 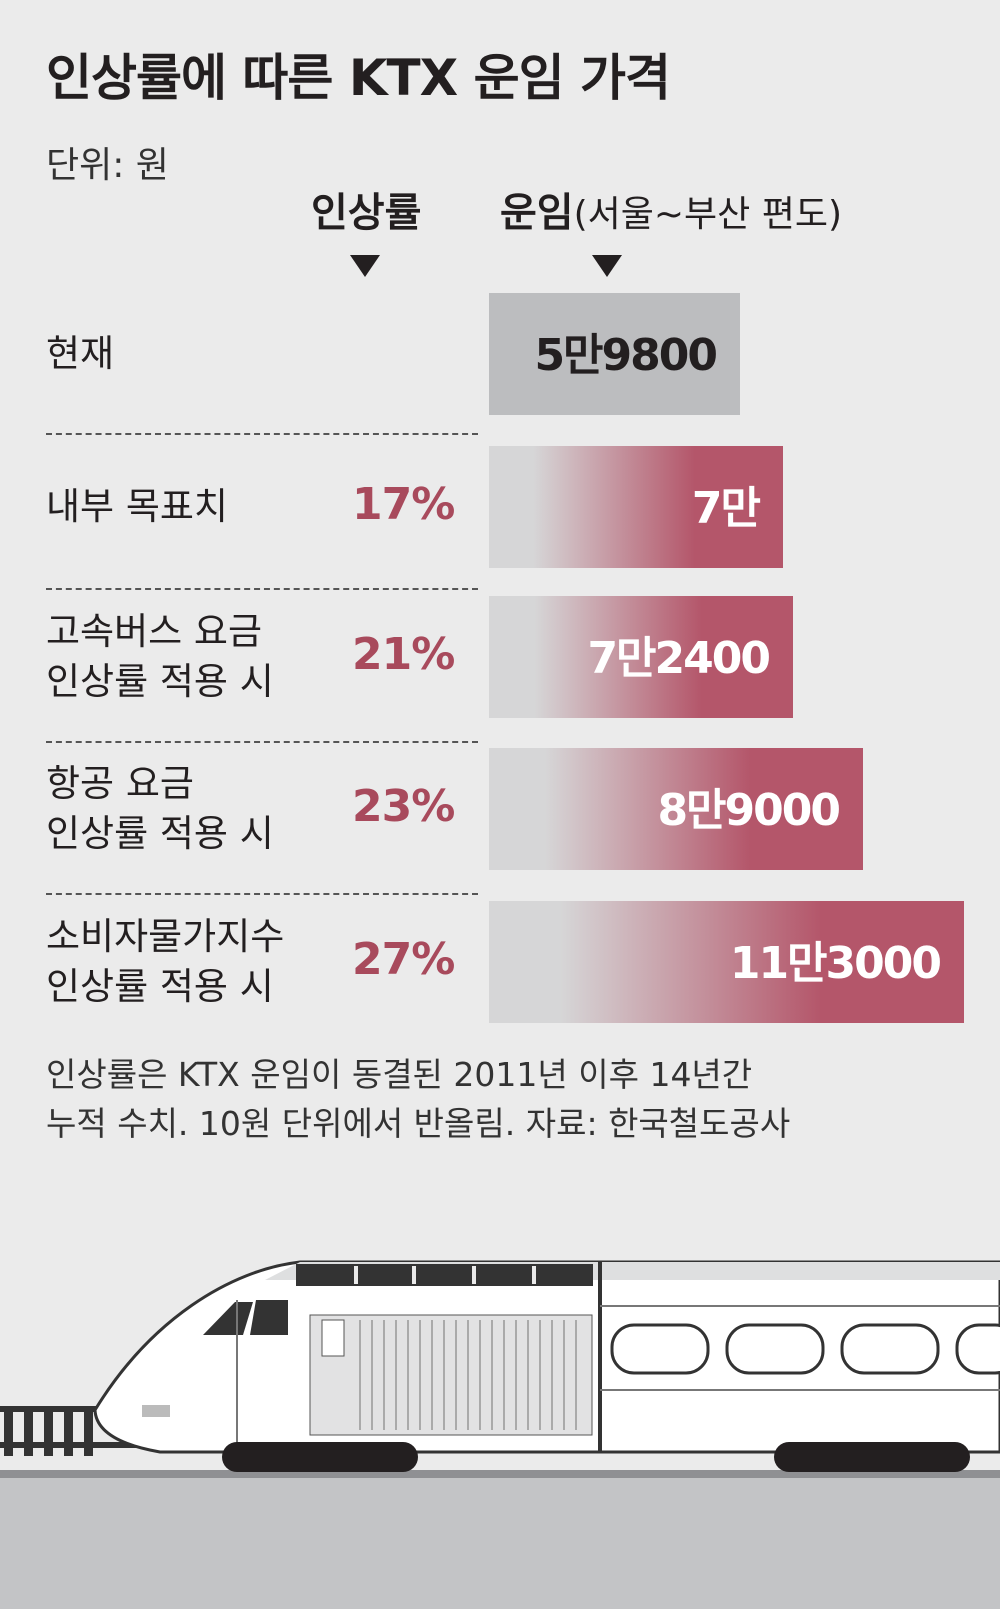 What do you see at coordinates (165, 936) in the screenshot?
I see `row-label-line: 소비자물가지수` at bounding box center [165, 936].